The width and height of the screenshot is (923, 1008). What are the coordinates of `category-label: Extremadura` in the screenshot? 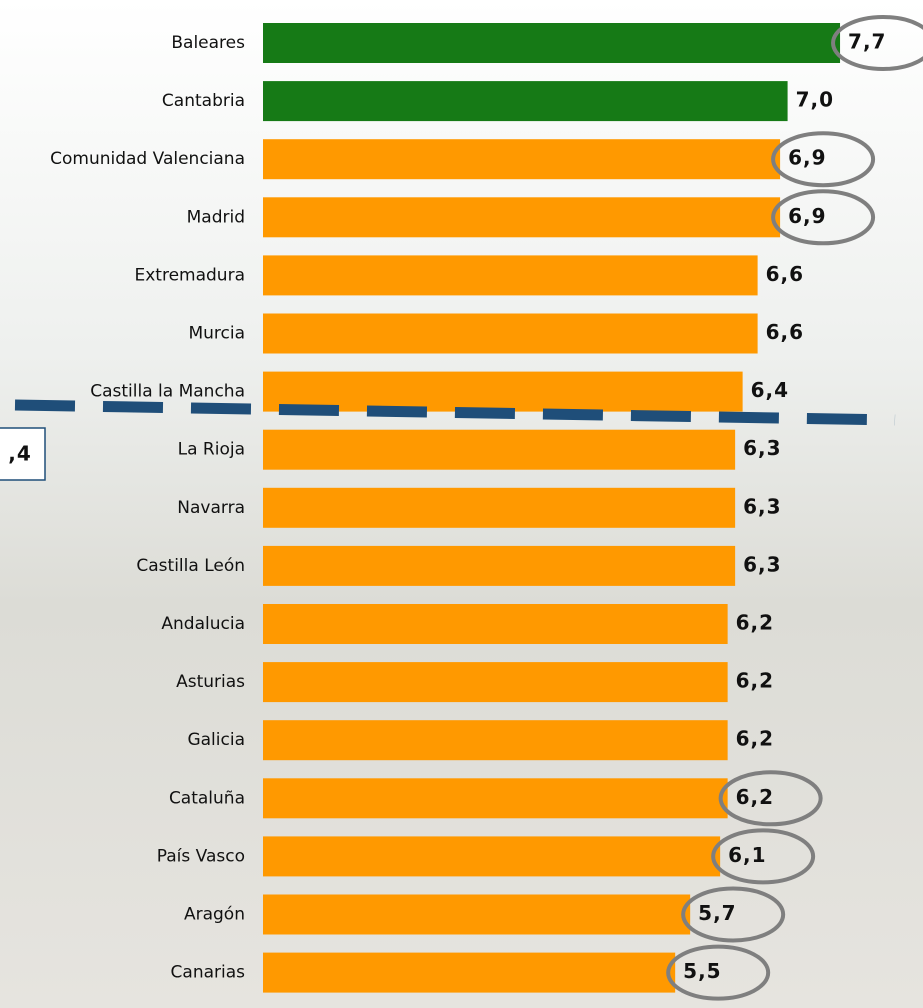 It's located at (190, 275).